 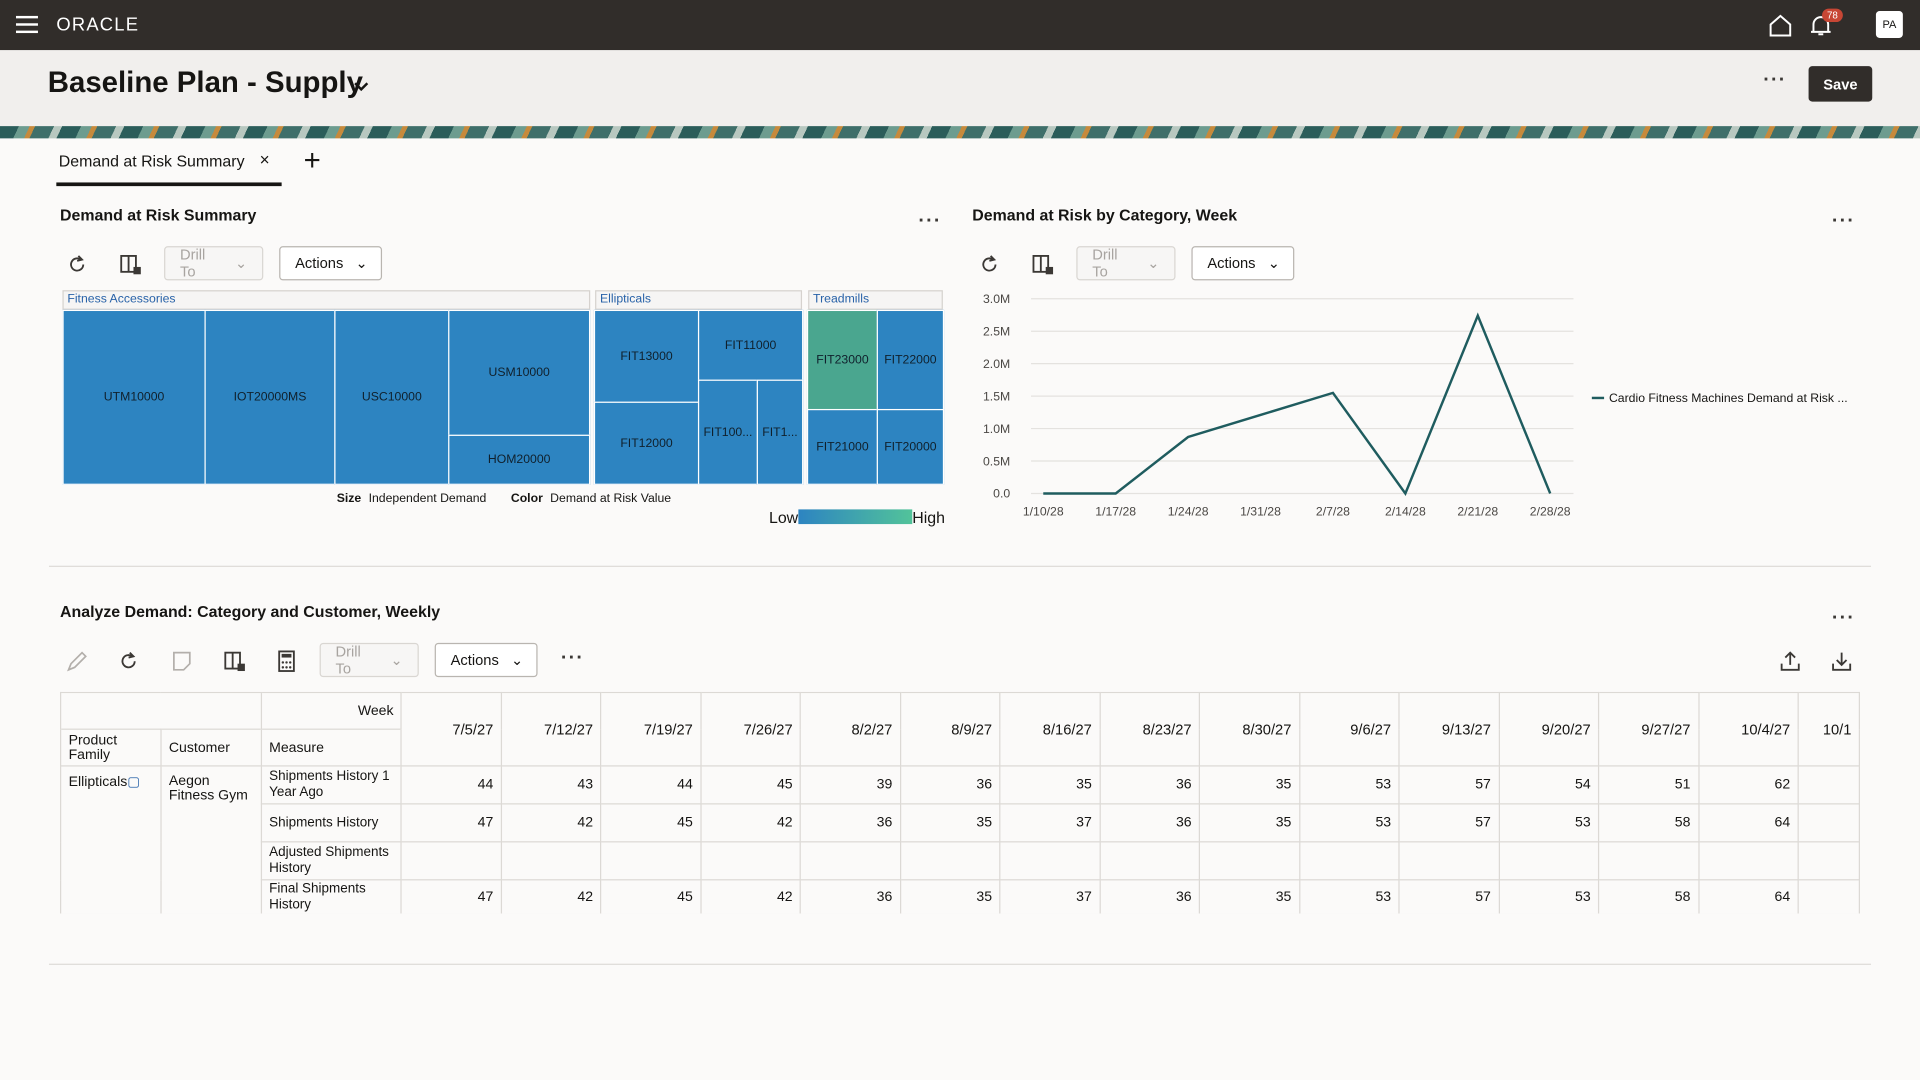 What do you see at coordinates (850, 729) in the screenshot?
I see `week-header: 8/2/27` at bounding box center [850, 729].